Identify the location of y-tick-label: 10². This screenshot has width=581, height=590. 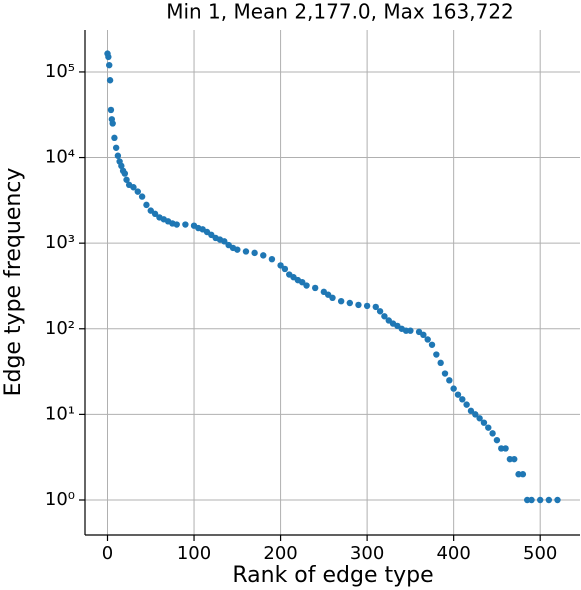
(60, 328).